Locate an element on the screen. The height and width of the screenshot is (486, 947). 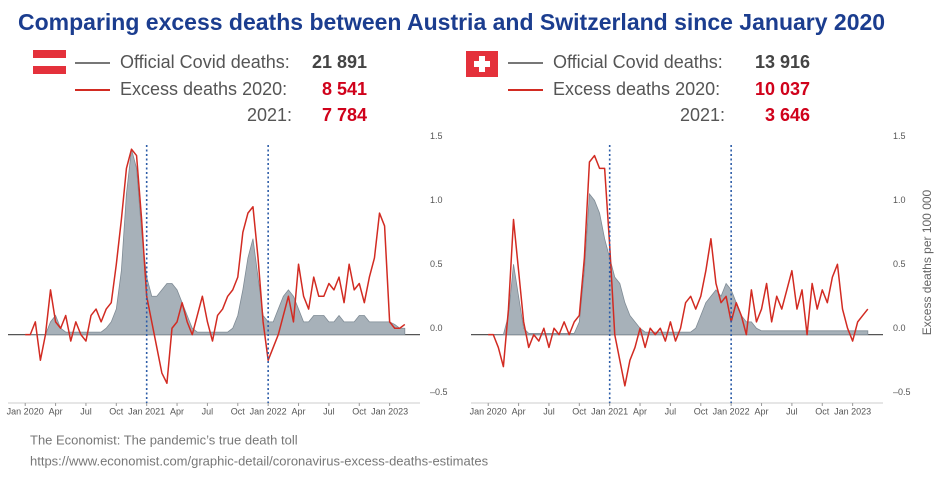
legend-total: 13 916 is located at coordinates (782, 62).